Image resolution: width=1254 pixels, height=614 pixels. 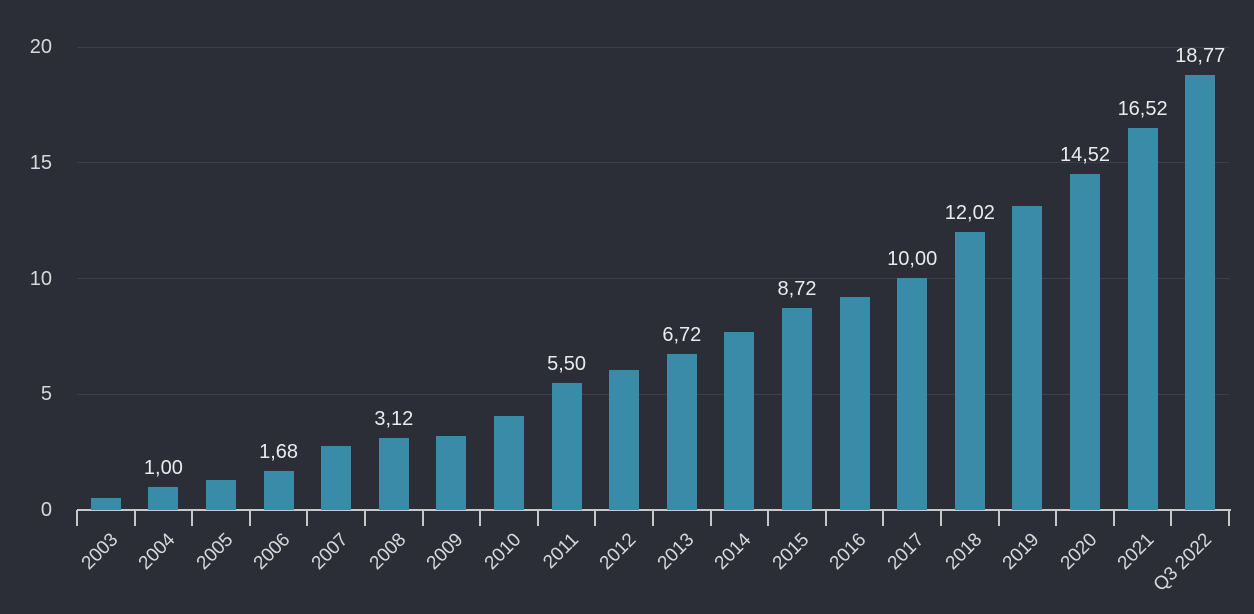 I want to click on bar-value-label: 10,00, so click(x=912, y=259).